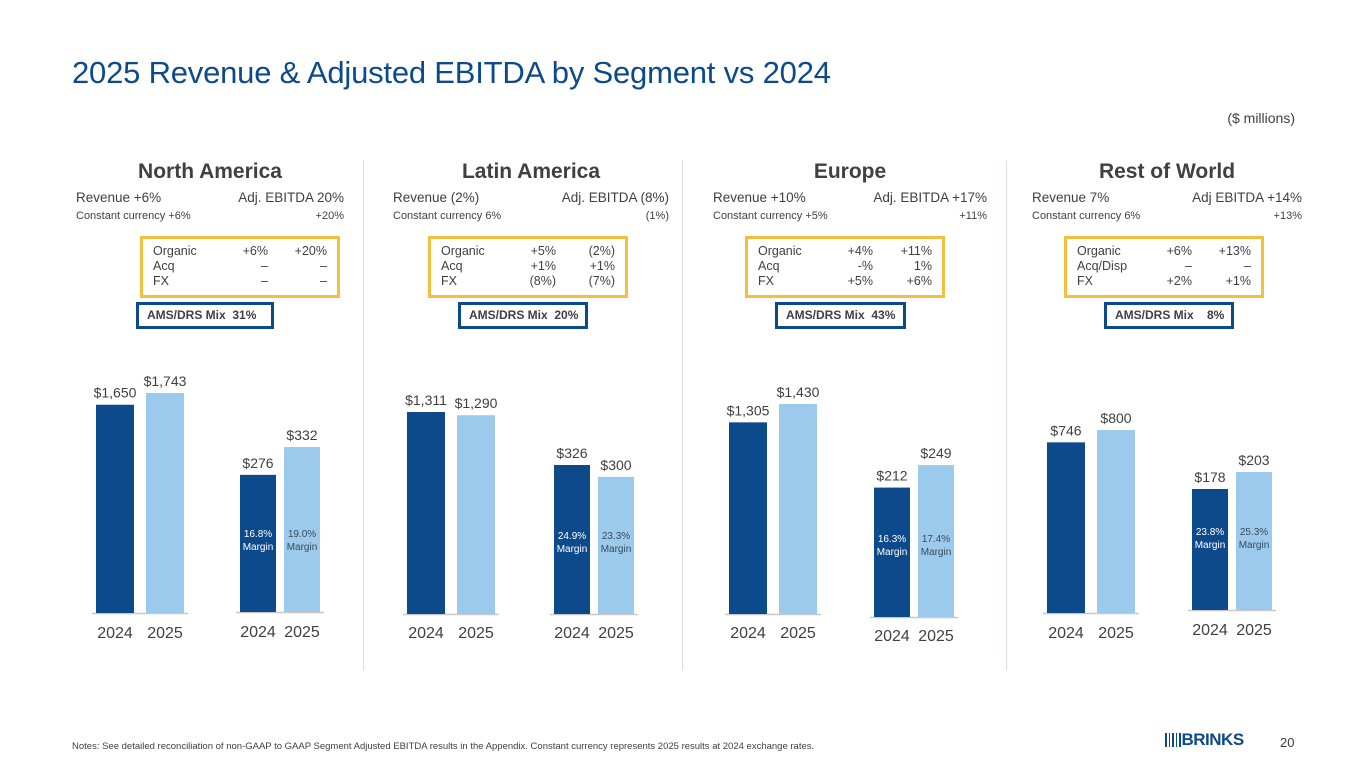 The image size is (1365, 768). I want to click on bridge-ebitda: (2%), so click(601, 251).